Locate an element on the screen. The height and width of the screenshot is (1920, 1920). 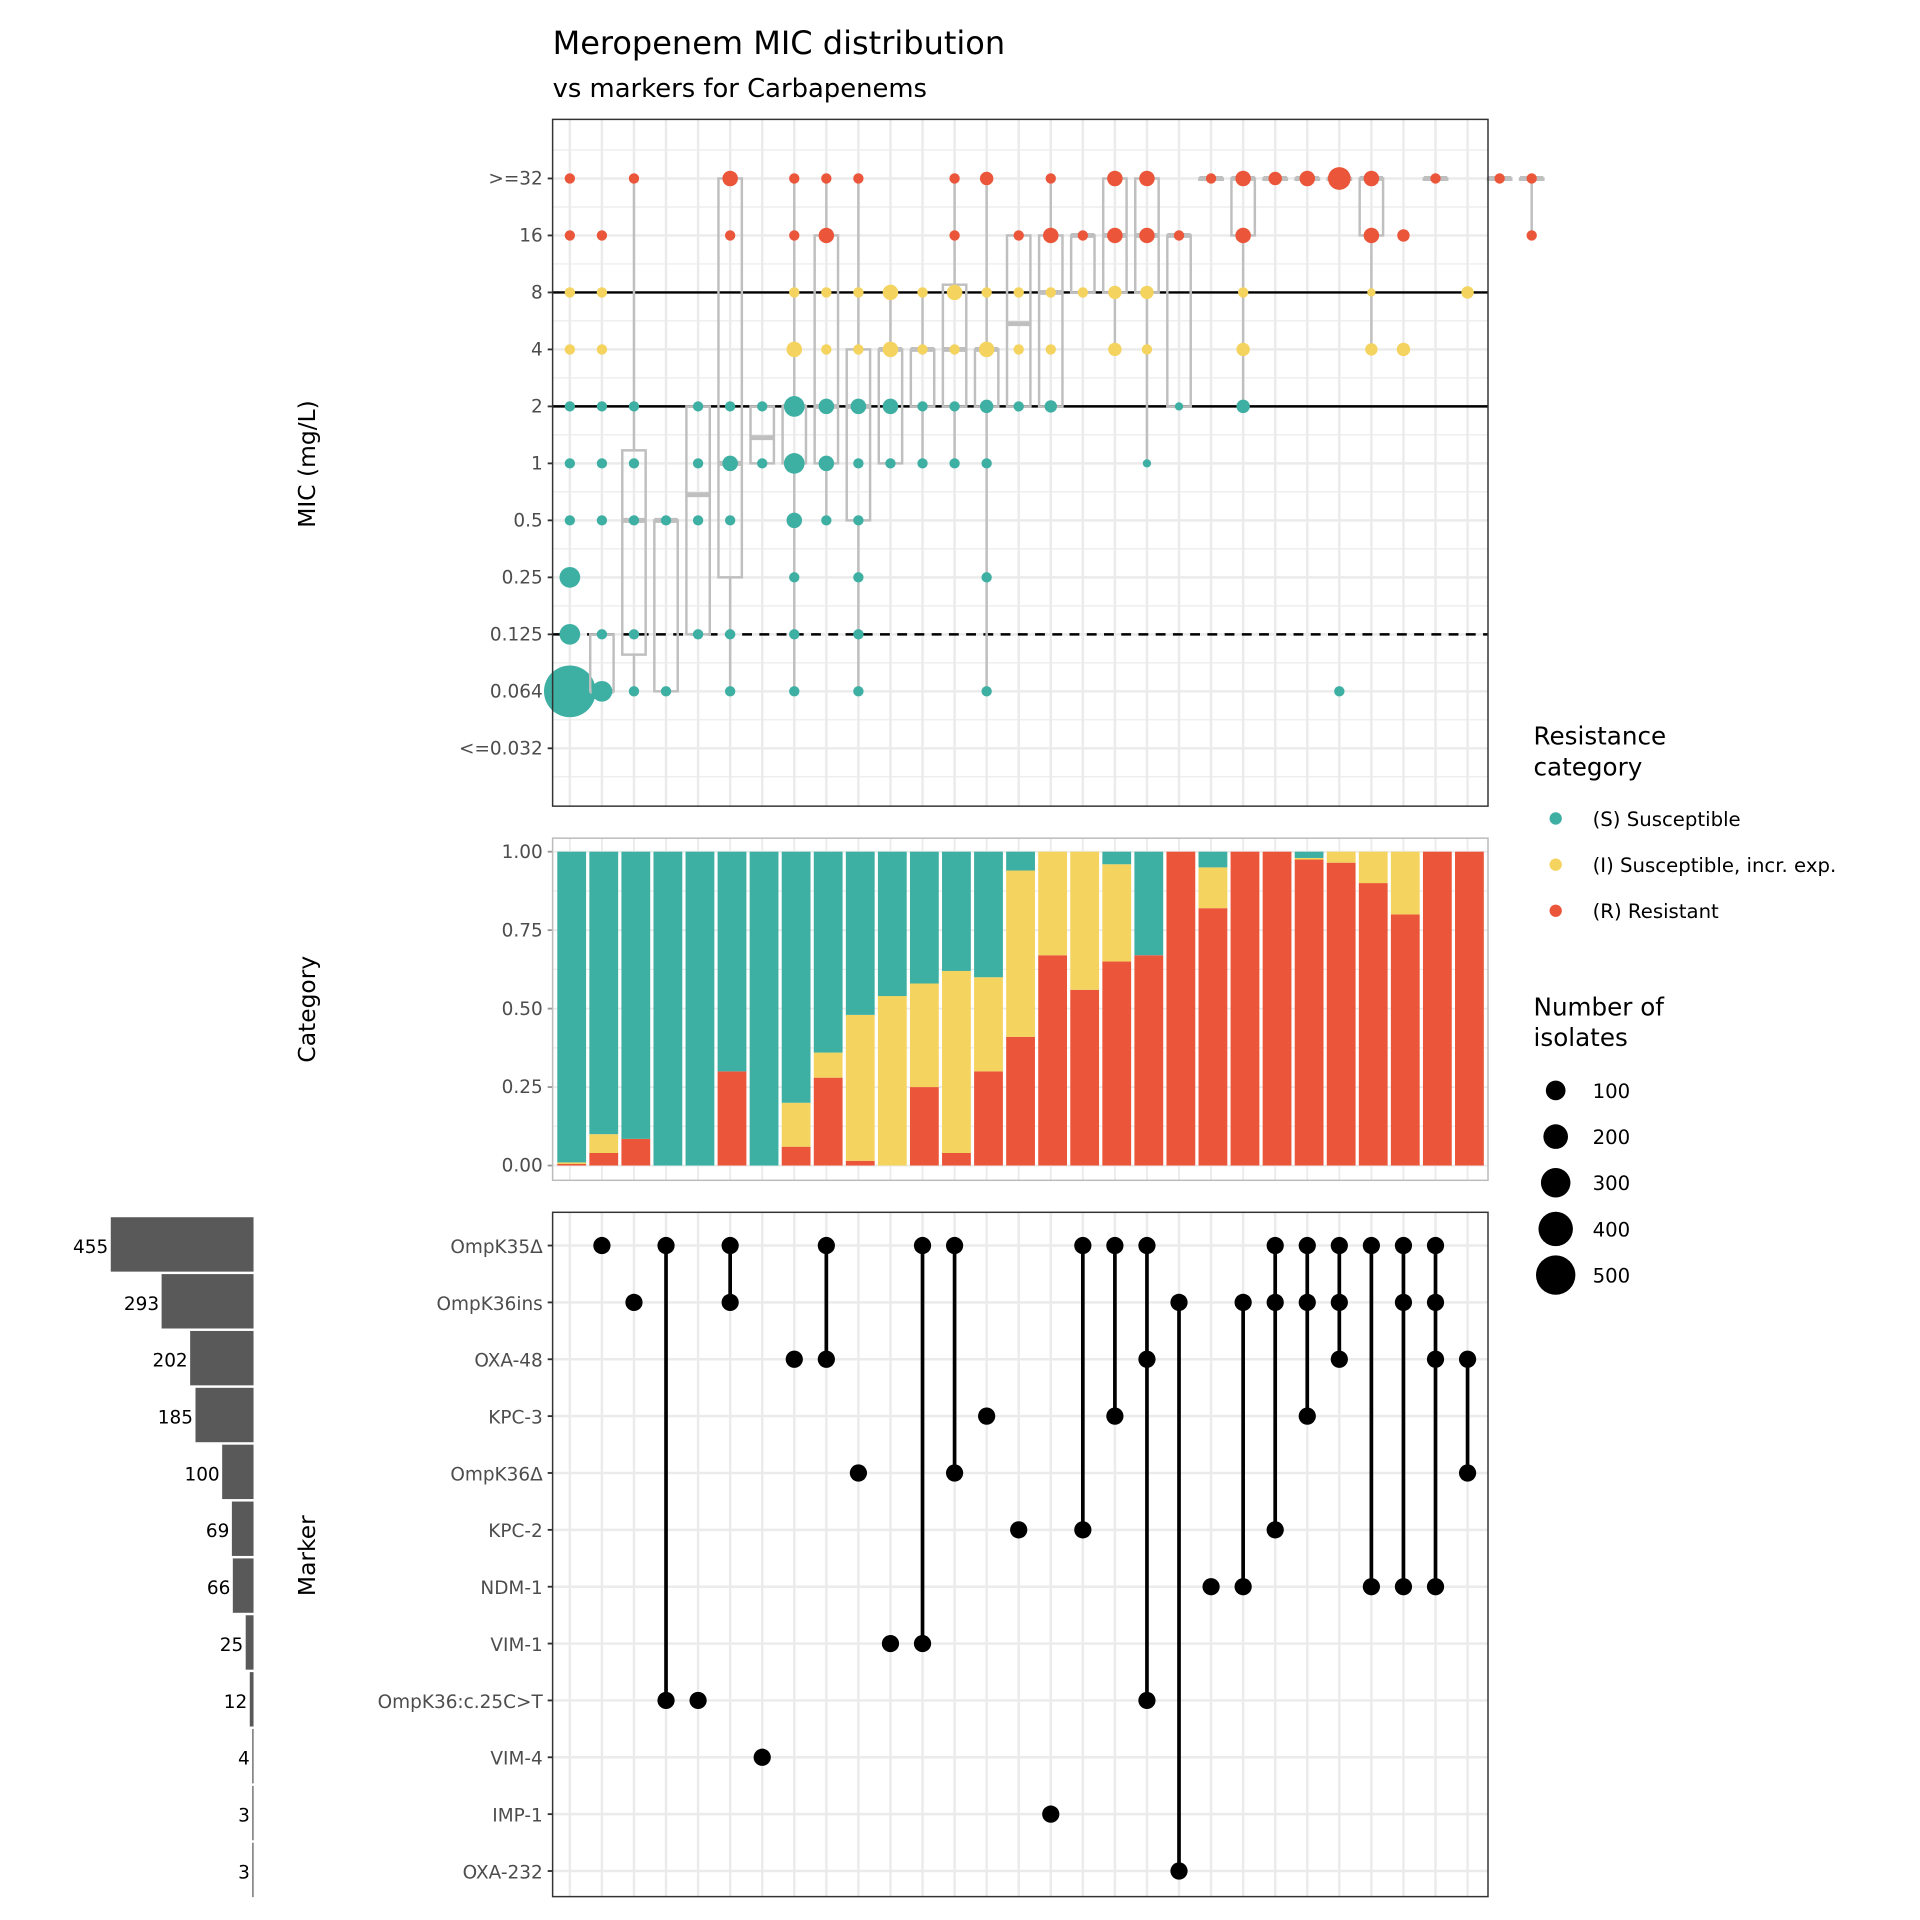
marker-label: VIM-1 is located at coordinates (516, 1645).